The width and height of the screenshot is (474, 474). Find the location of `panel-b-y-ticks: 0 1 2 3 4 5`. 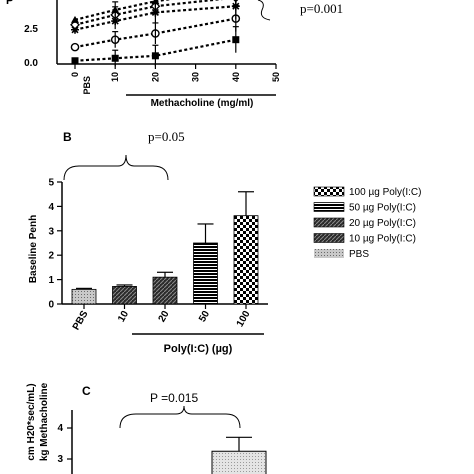

panel-b-y-ticks: 0 1 2 3 4 5 is located at coordinates (55, 244).